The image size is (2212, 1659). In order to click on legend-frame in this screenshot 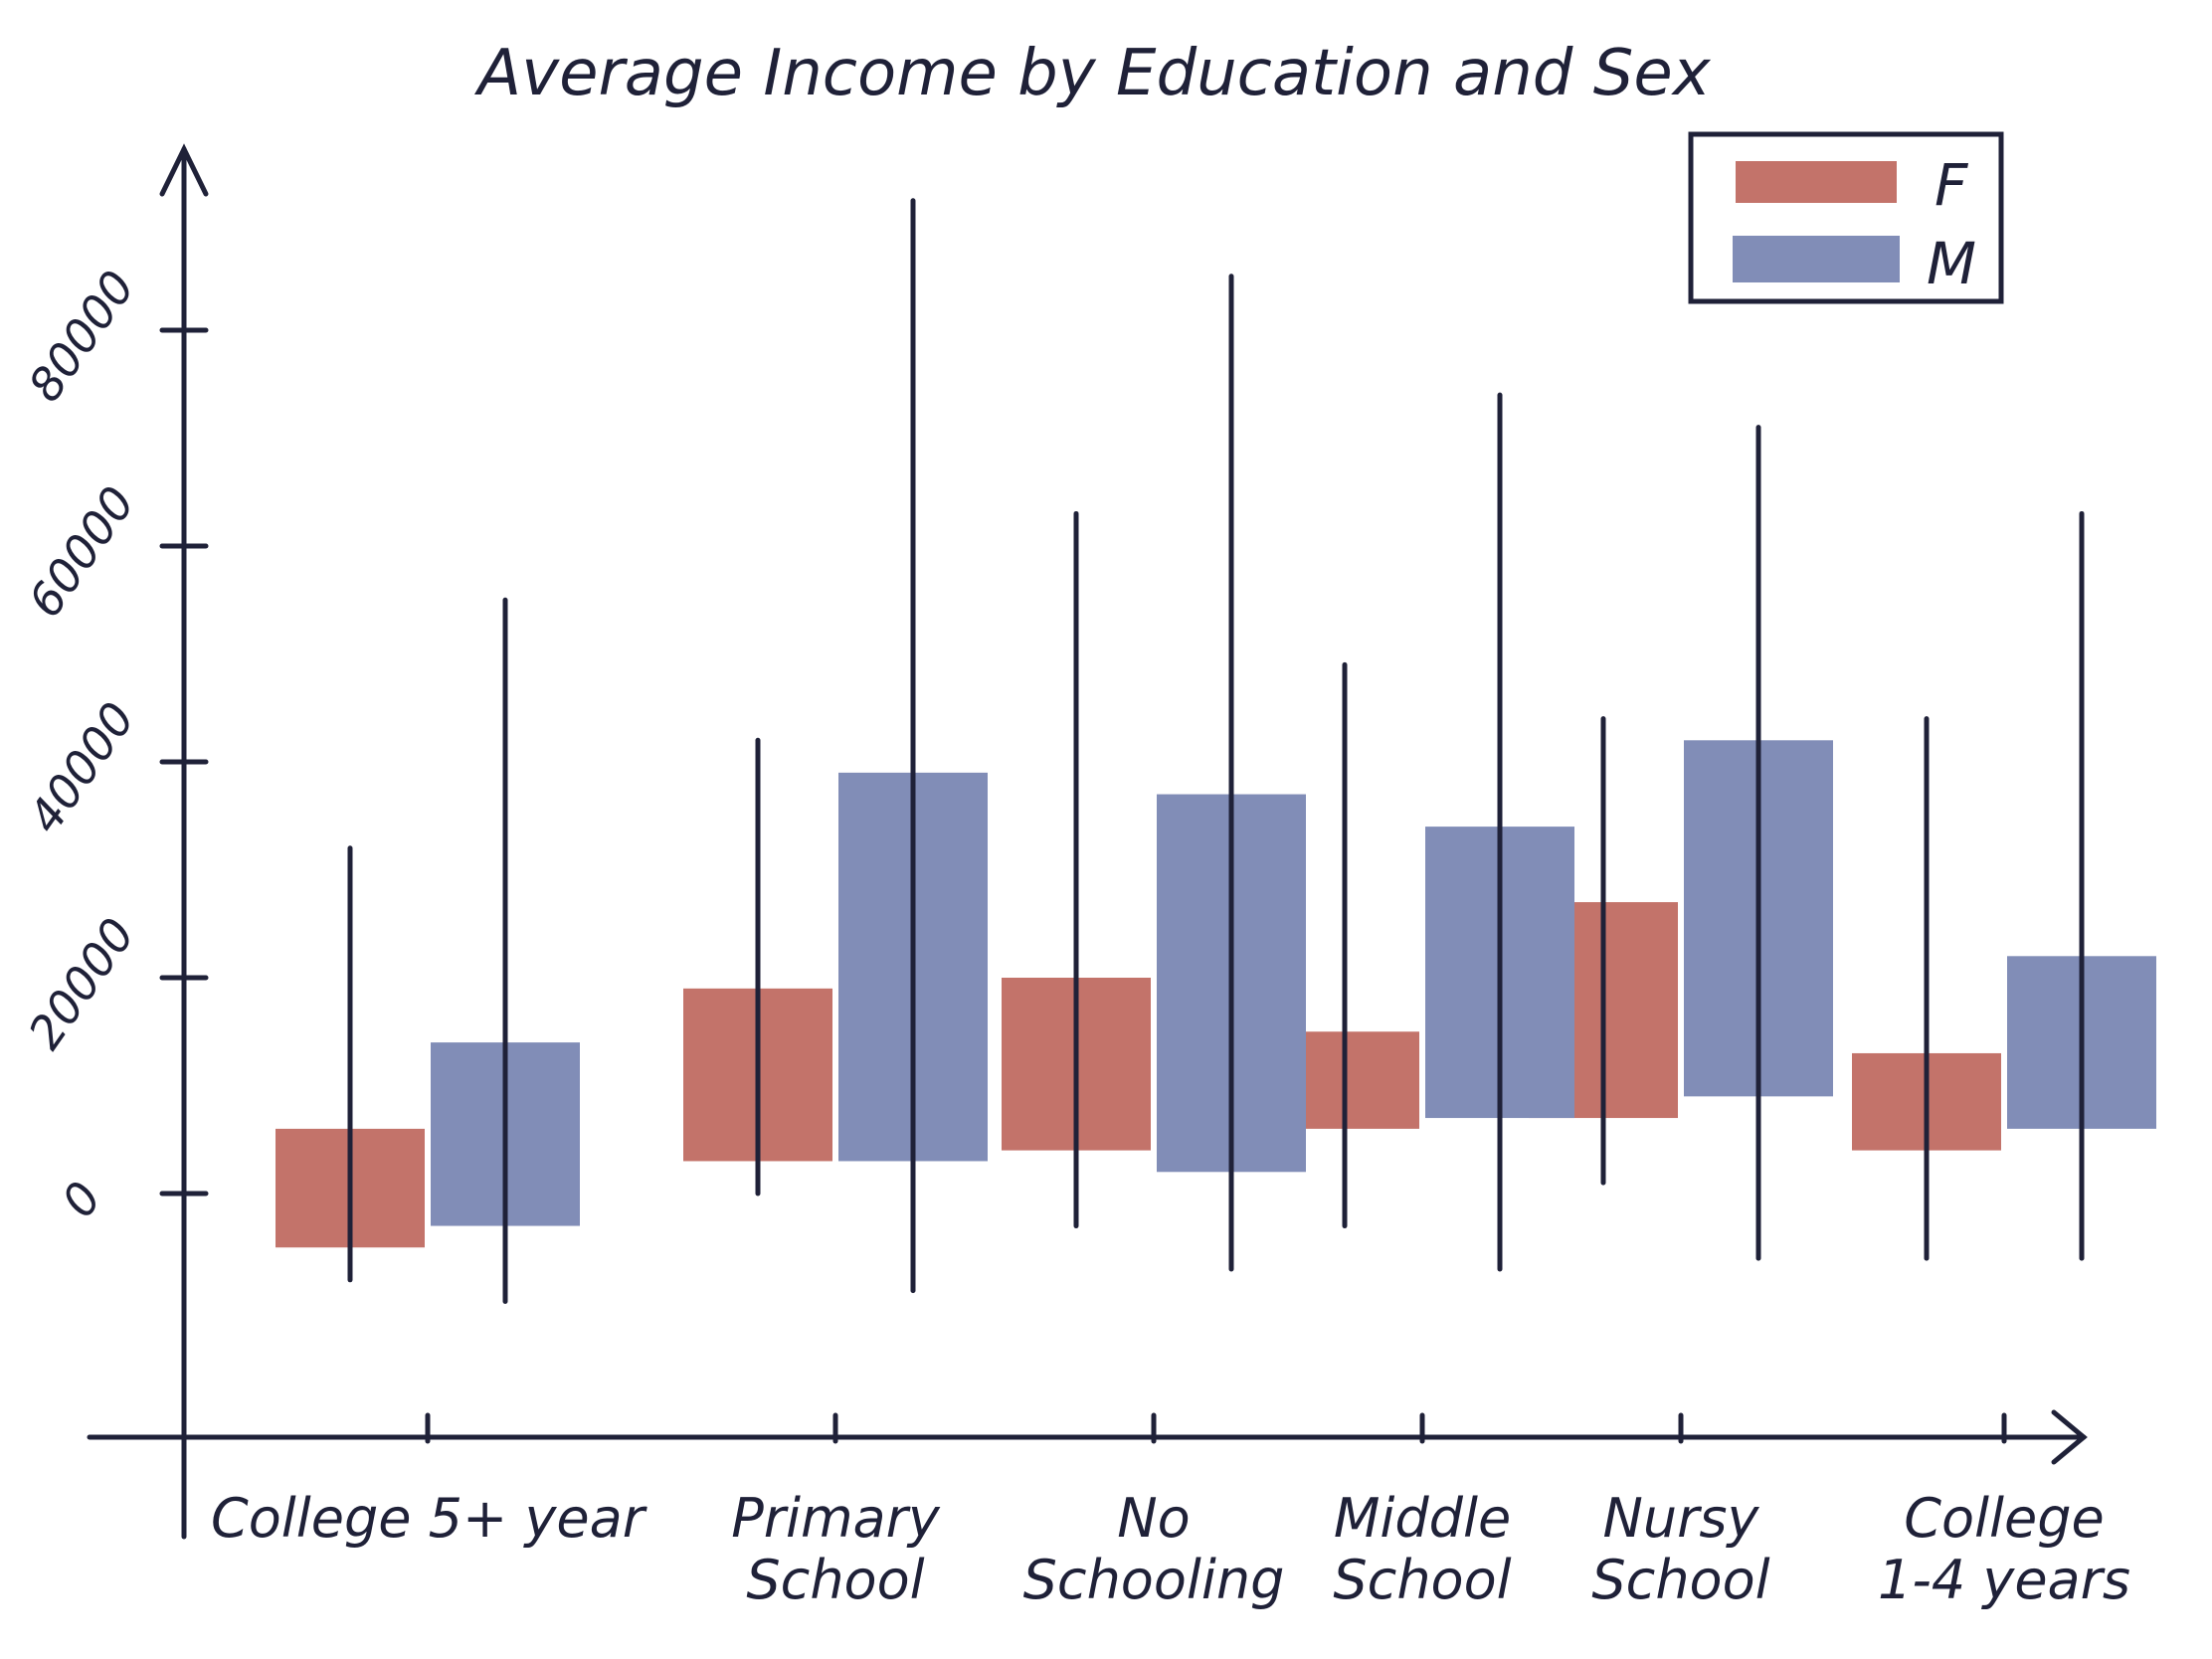, I will do `click(1846, 217)`.